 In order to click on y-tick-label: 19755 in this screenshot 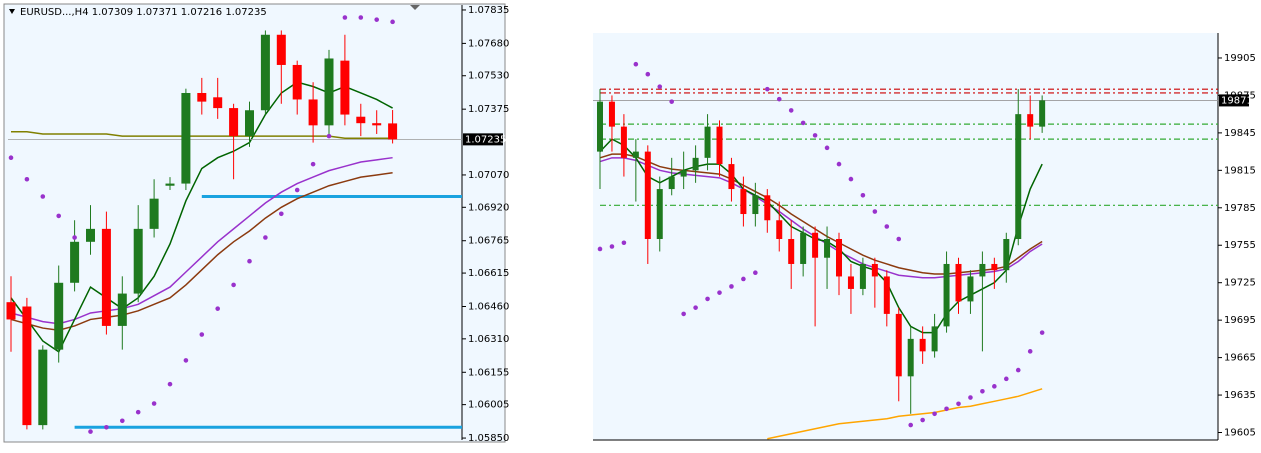, I will do `click(1240, 245)`.